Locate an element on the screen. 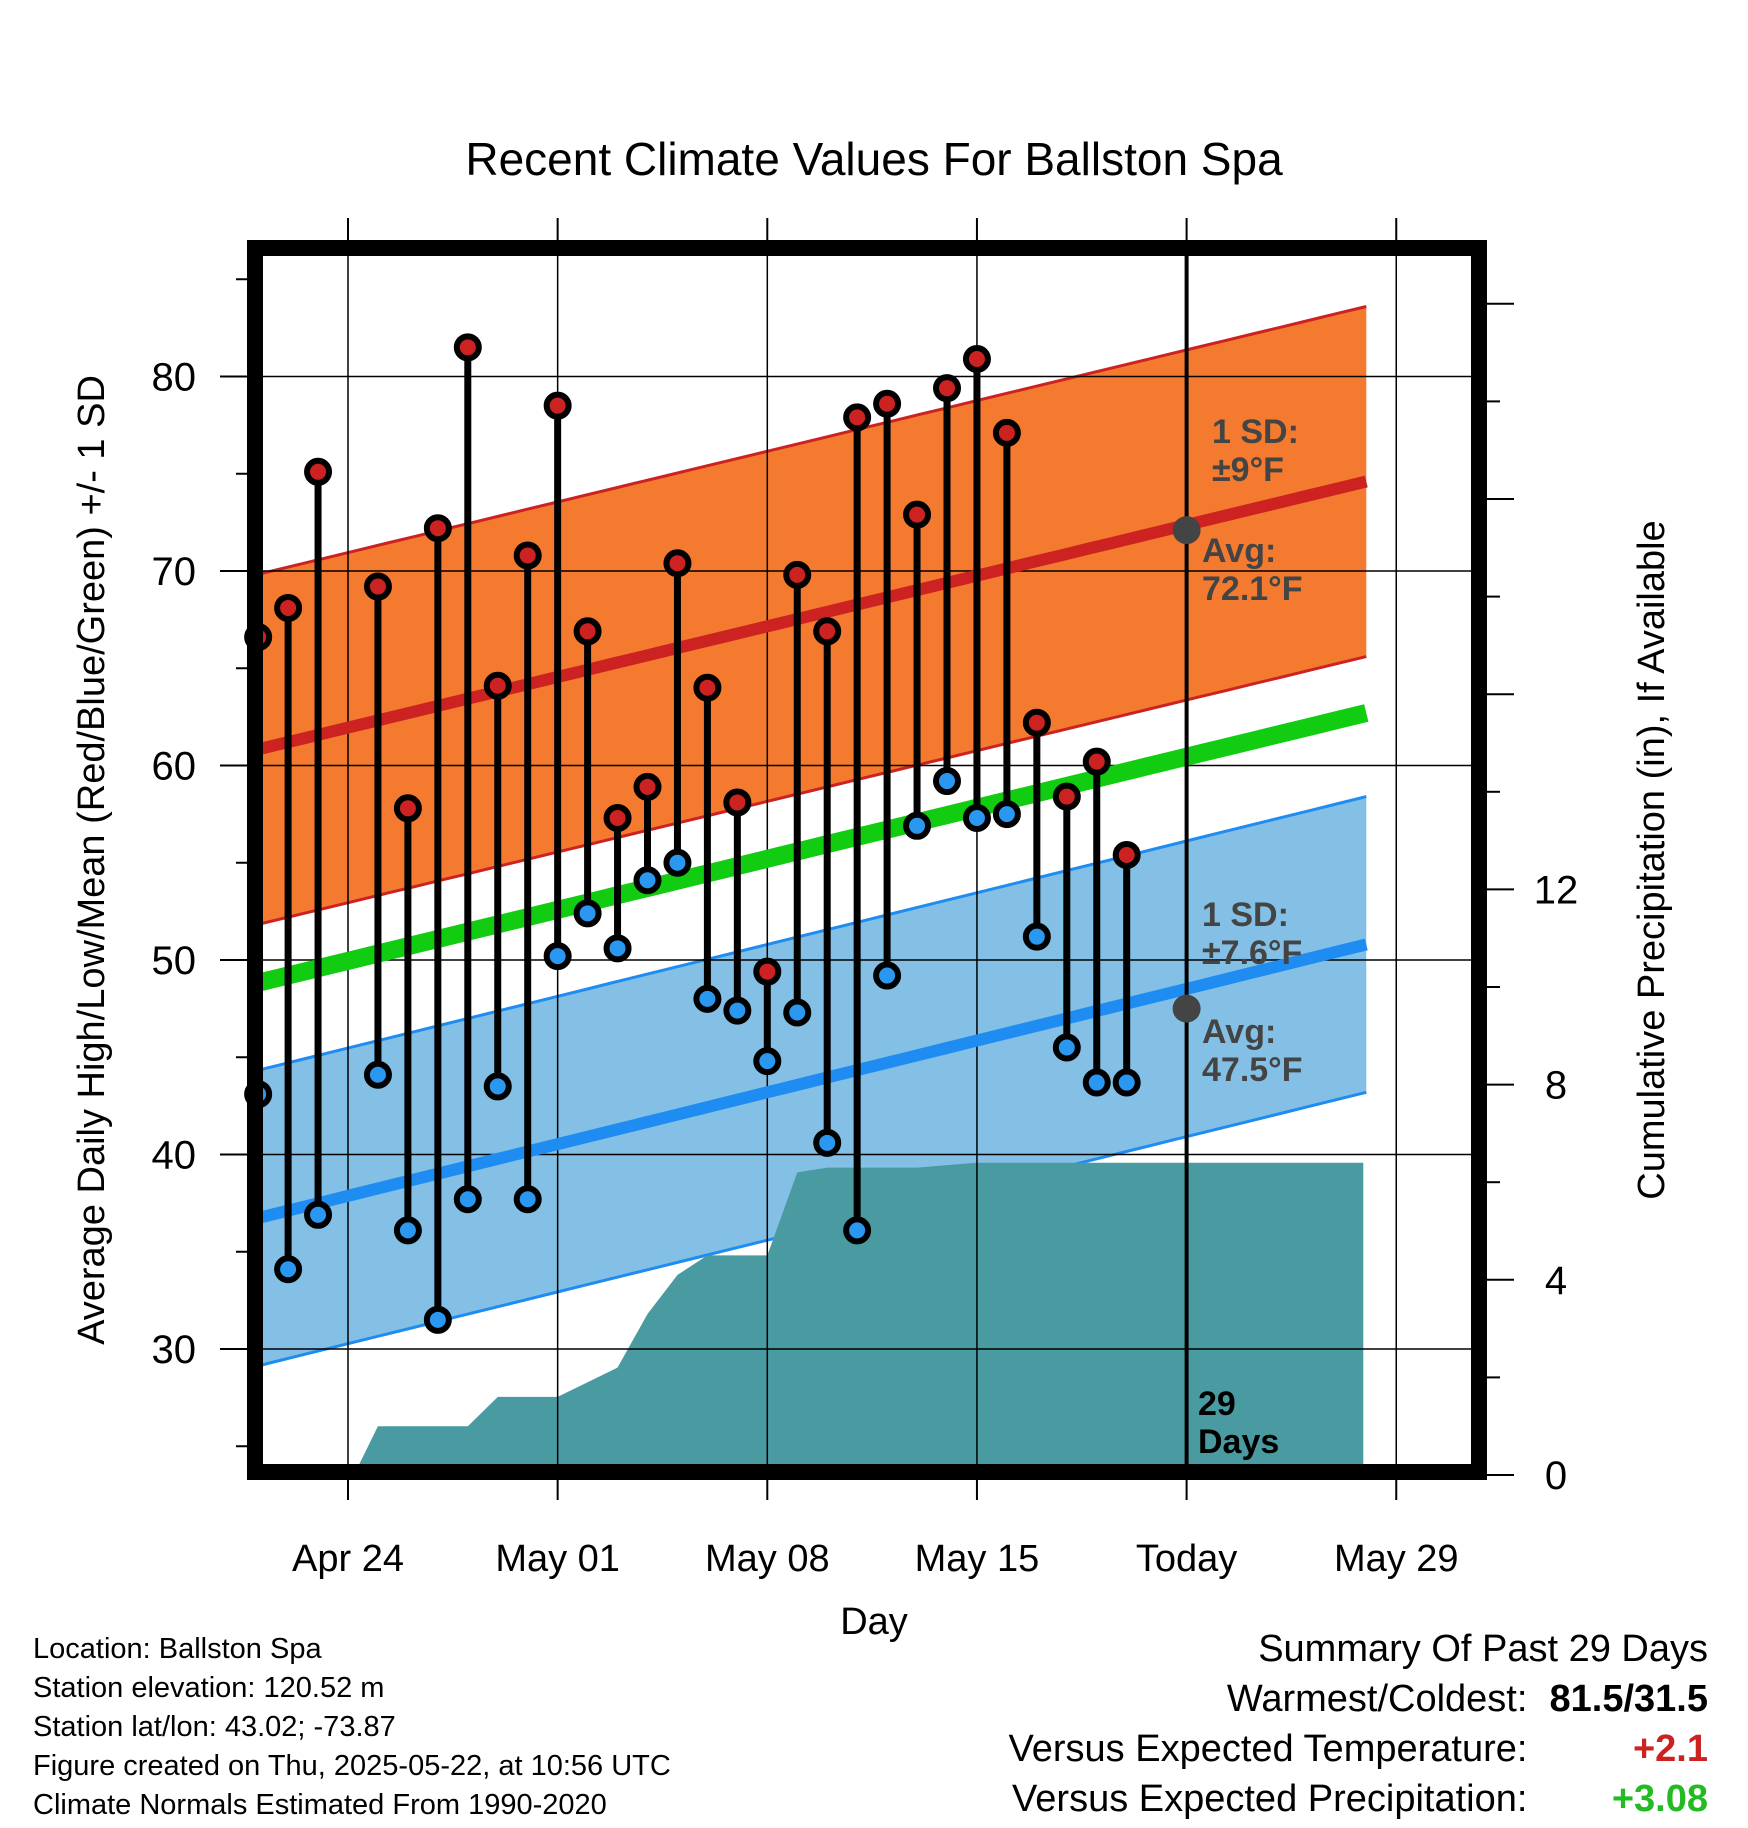 This screenshot has width=1748, height=1828. y-tick-label: 50 is located at coordinates (174, 961).